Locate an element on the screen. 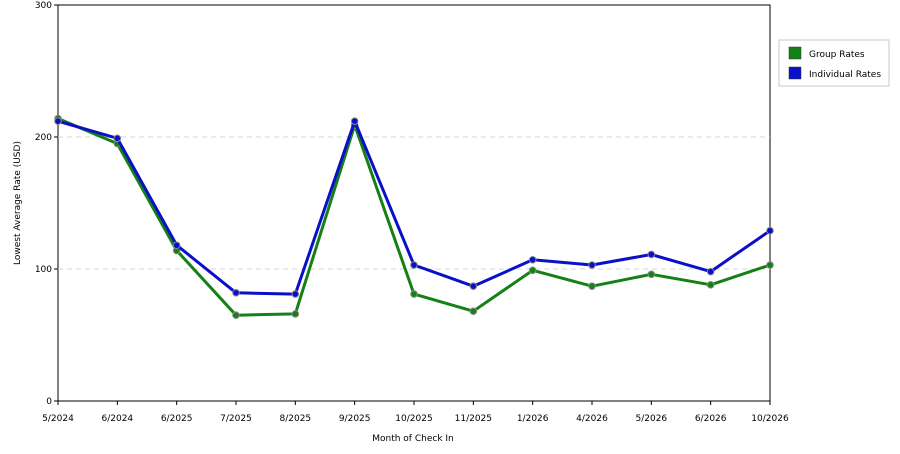  x-tick-label-2: 6/2025 is located at coordinates (177, 419).